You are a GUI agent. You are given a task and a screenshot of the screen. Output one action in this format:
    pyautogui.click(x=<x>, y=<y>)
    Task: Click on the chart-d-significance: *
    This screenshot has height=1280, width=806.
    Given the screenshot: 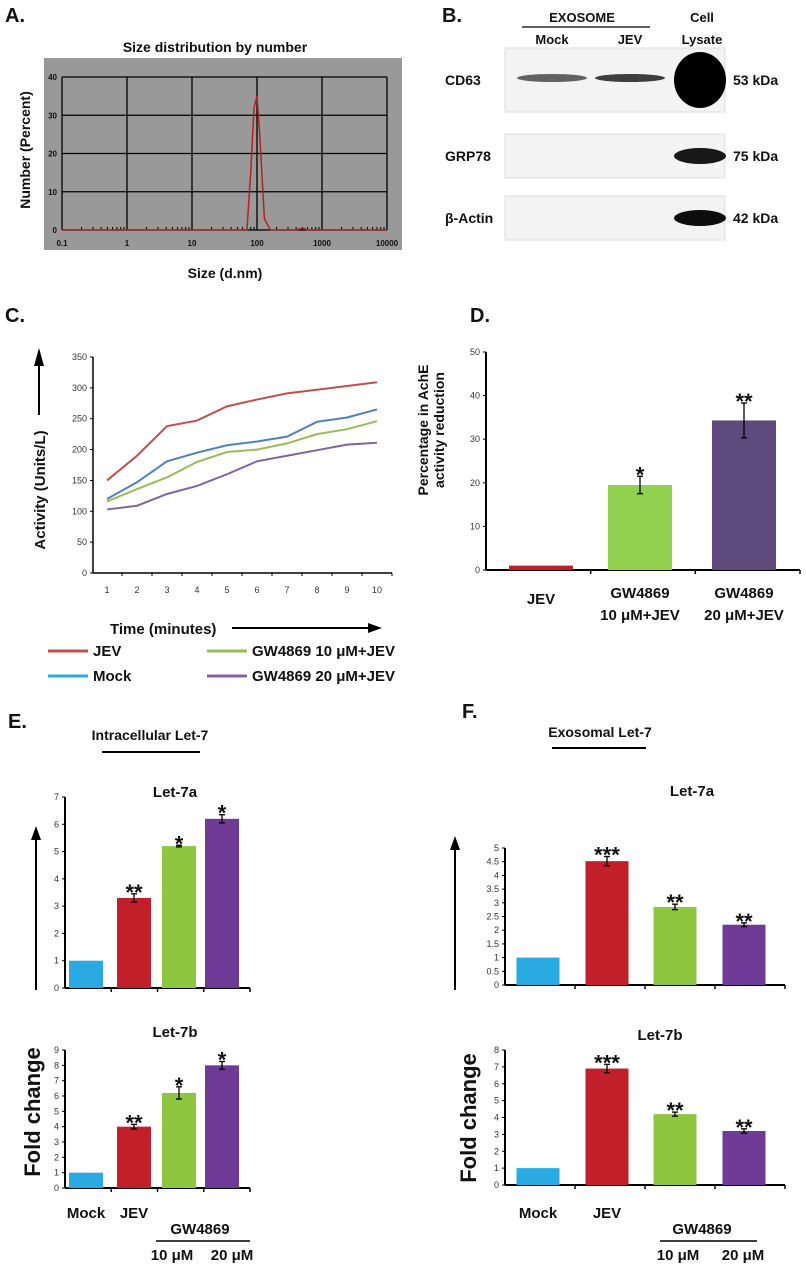 What is the action you would take?
    pyautogui.click(x=640, y=474)
    